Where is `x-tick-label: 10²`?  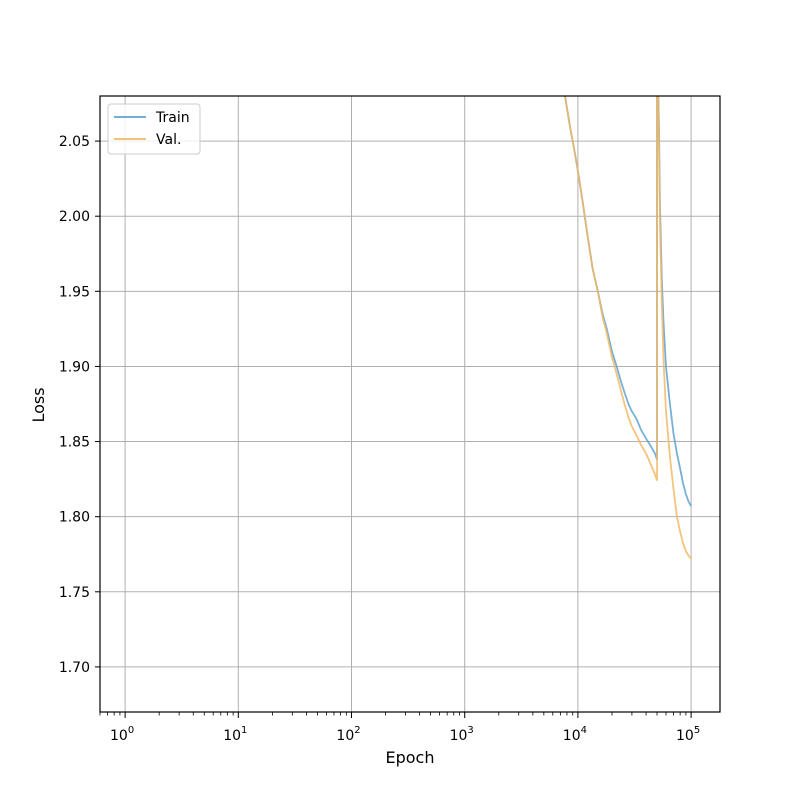
x-tick-label: 10² is located at coordinates (348, 734).